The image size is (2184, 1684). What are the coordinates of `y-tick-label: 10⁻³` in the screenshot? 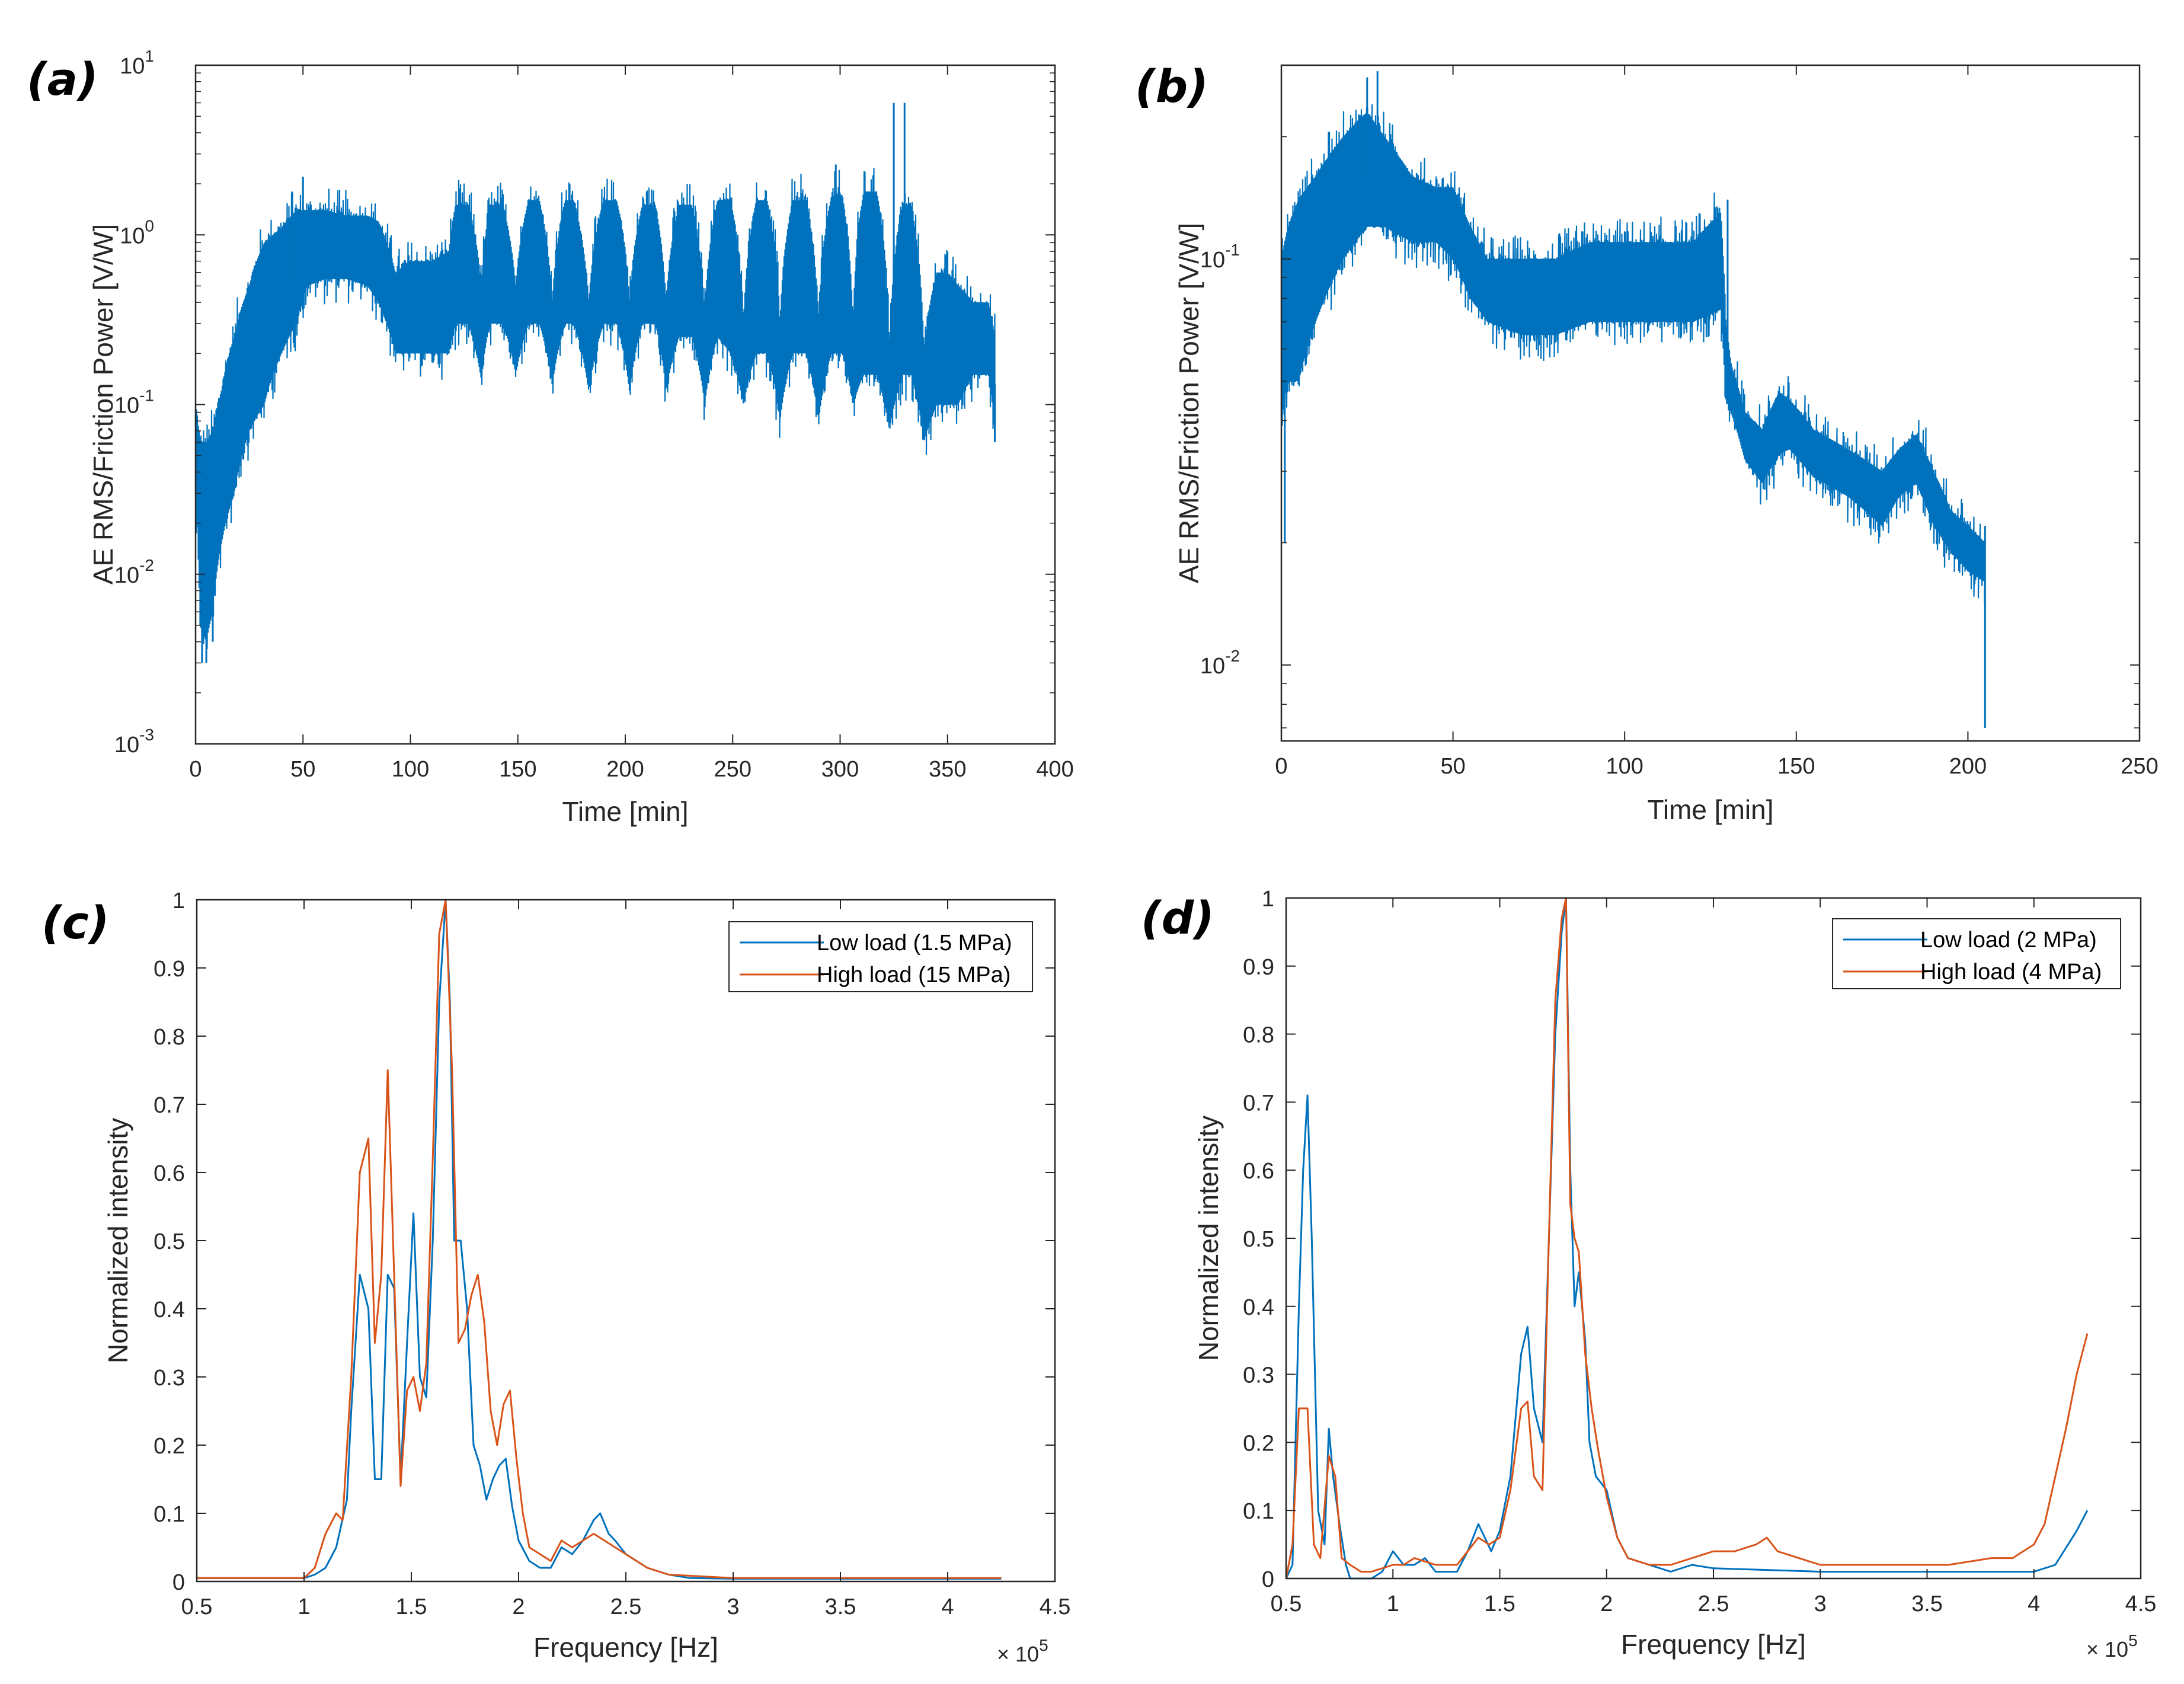 It's located at (134, 742).